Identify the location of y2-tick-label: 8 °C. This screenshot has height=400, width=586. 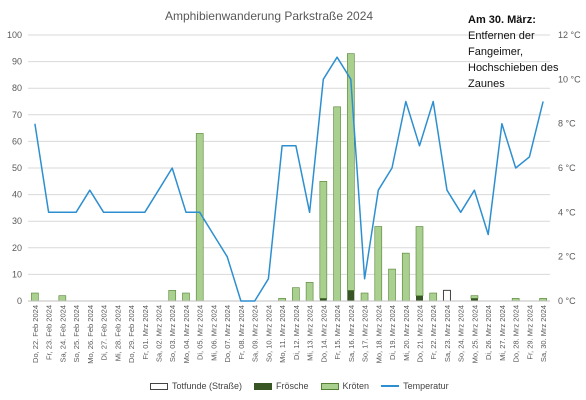
(567, 124).